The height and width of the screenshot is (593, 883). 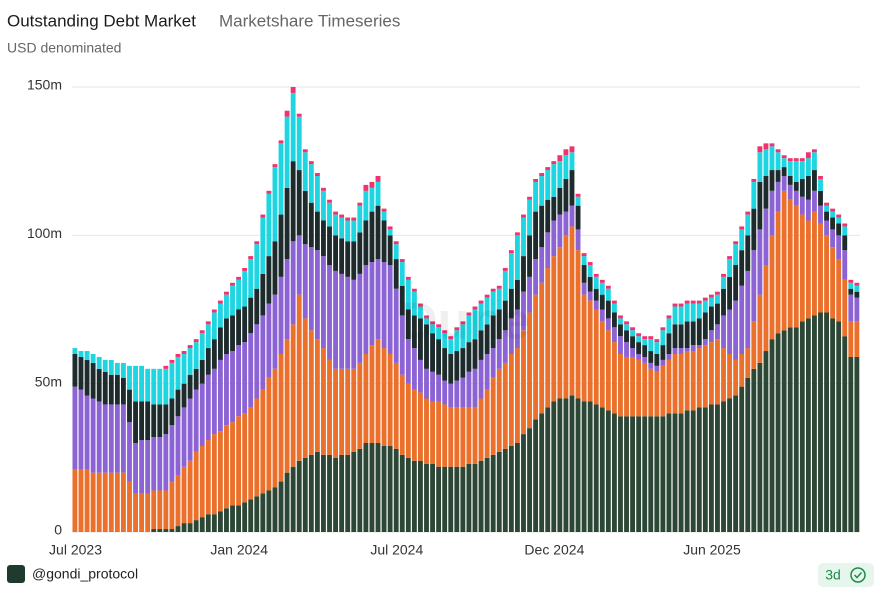 I want to click on x-tick-label: Jul 2024, so click(x=396, y=550).